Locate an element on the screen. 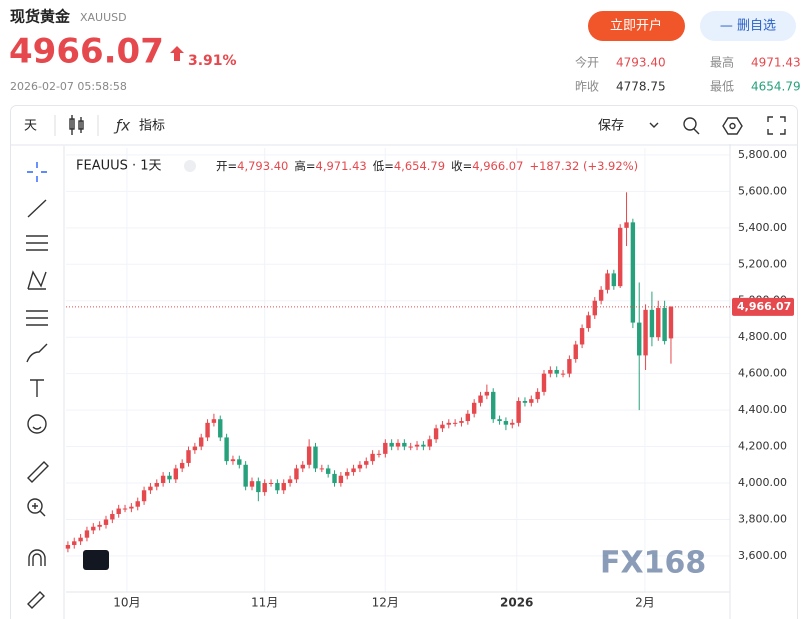  stat-label: 今开 is located at coordinates (587, 62).